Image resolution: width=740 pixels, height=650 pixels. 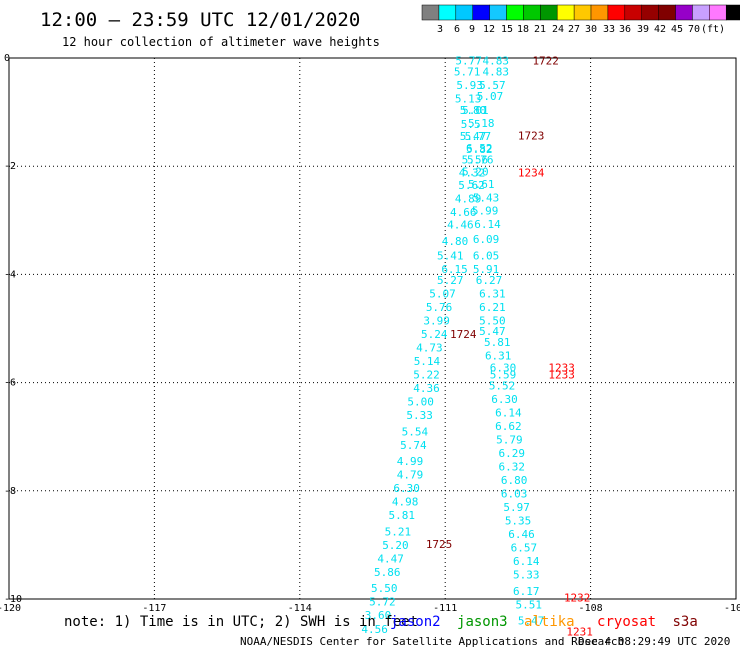 I want to click on scale-label: 30, so click(x=591, y=29).